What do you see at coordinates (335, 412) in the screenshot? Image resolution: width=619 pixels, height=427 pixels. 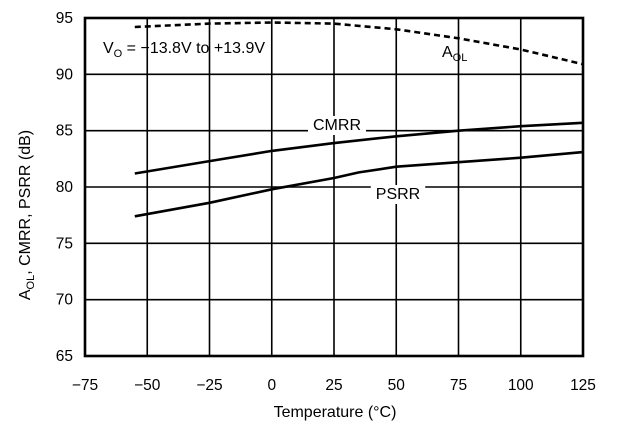 I see `x-axis-label: Temperature (°C)` at bounding box center [335, 412].